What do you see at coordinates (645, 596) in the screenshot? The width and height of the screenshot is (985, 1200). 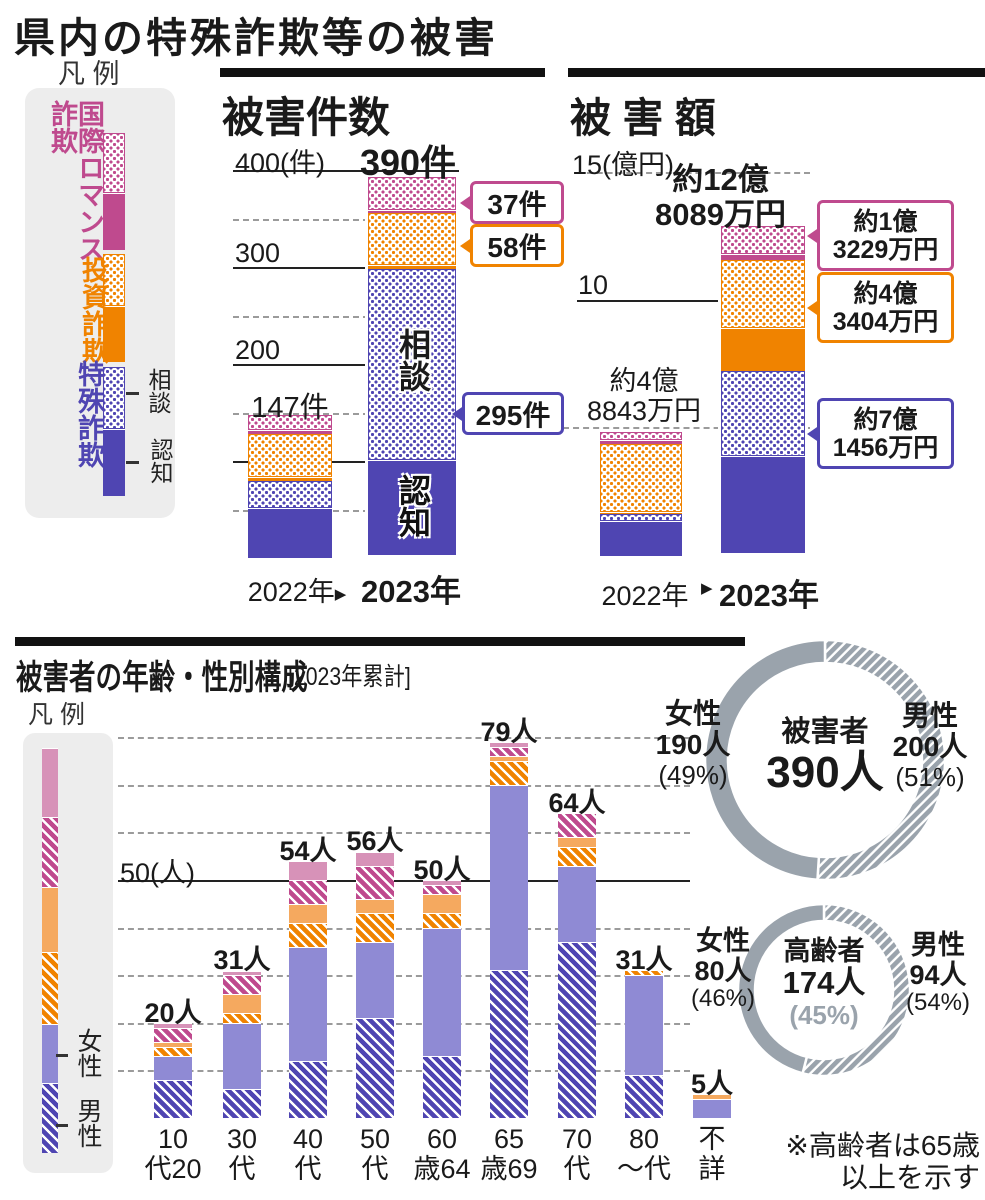 I see `amount-2022-year: 2022年` at bounding box center [645, 596].